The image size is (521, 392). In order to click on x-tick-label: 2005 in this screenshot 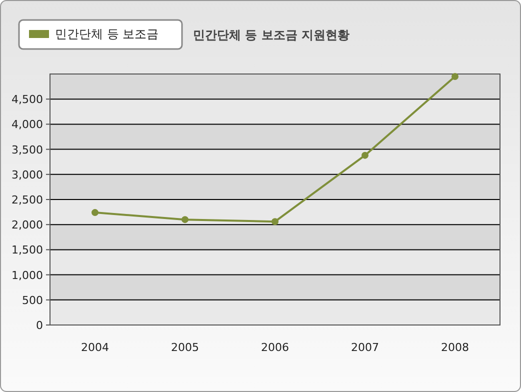, I will do `click(185, 347)`.